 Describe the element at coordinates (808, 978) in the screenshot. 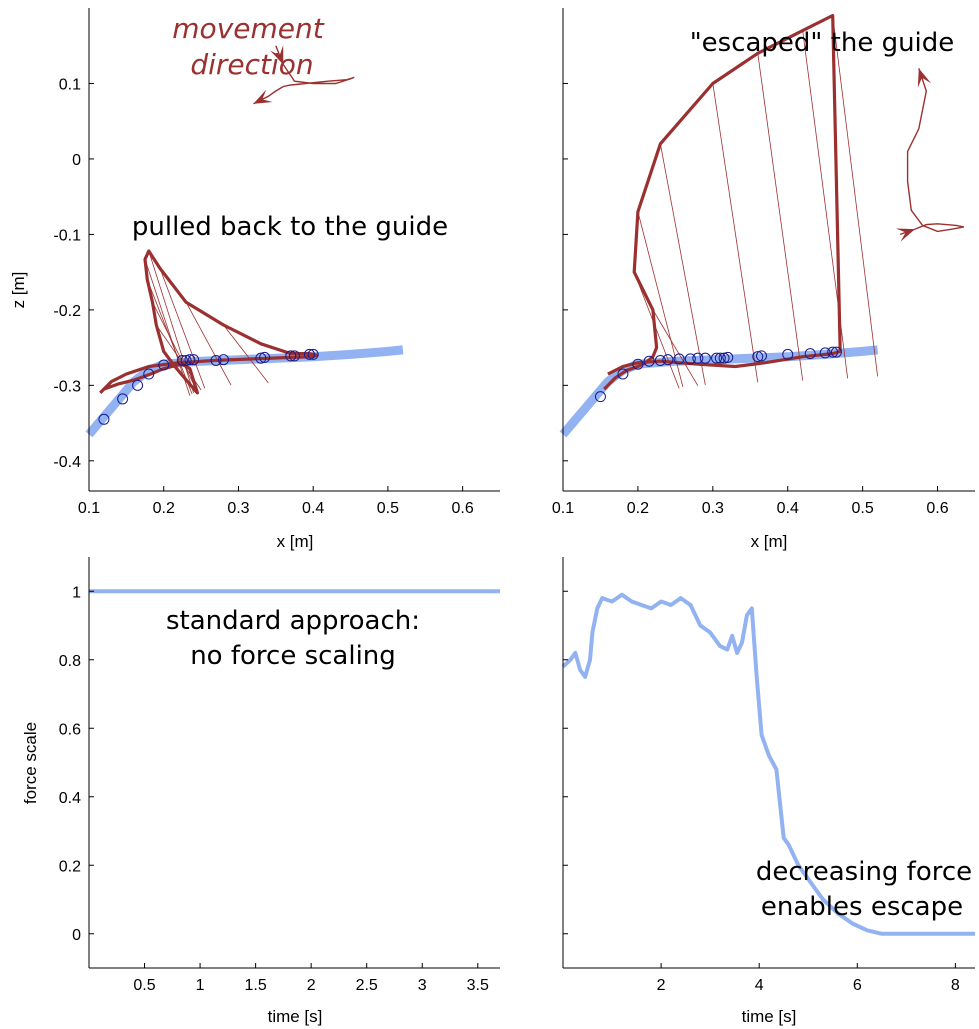

I see `x-ticks: 2 4 6 8` at that location.